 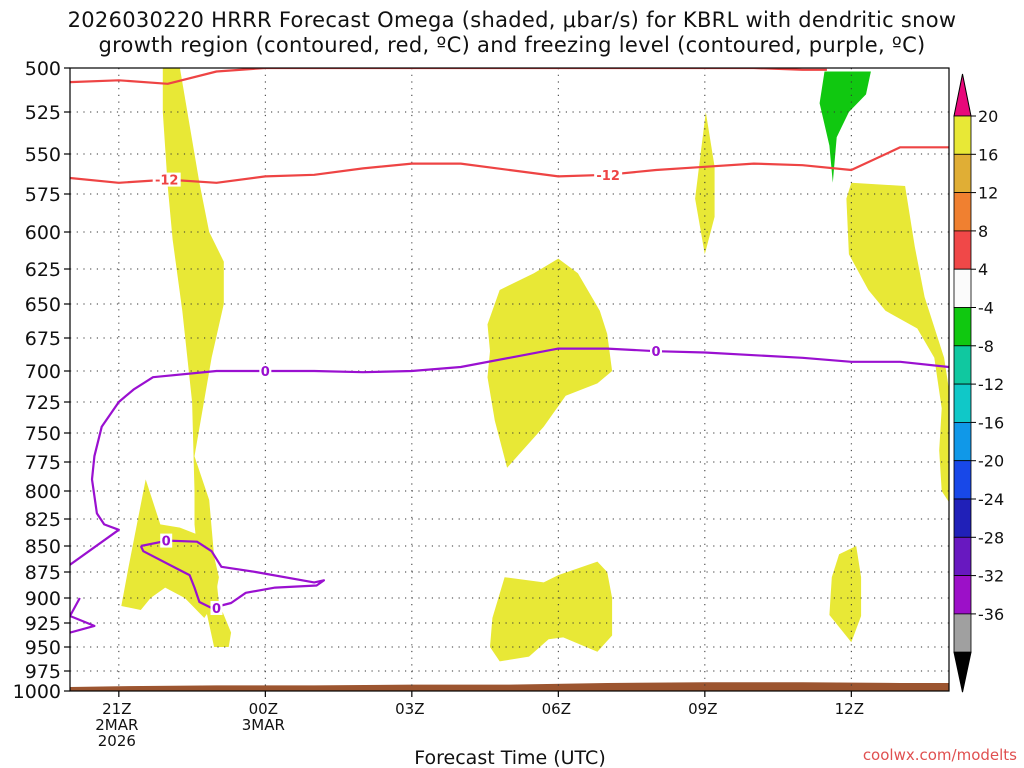 I want to click on colorbar: 20 16 12 8 4 -4 -8 -12 -16 -20 -24 -28 -32 -36, so click(x=978, y=383).